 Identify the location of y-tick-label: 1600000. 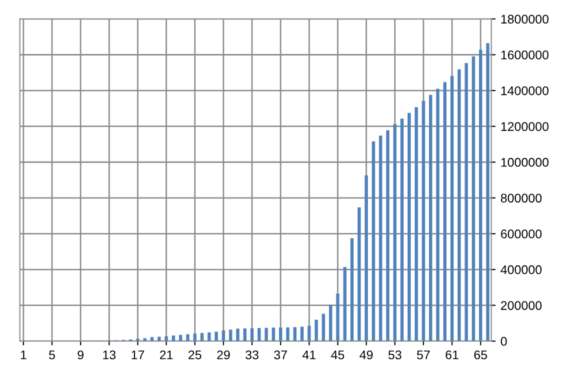
(525, 55).